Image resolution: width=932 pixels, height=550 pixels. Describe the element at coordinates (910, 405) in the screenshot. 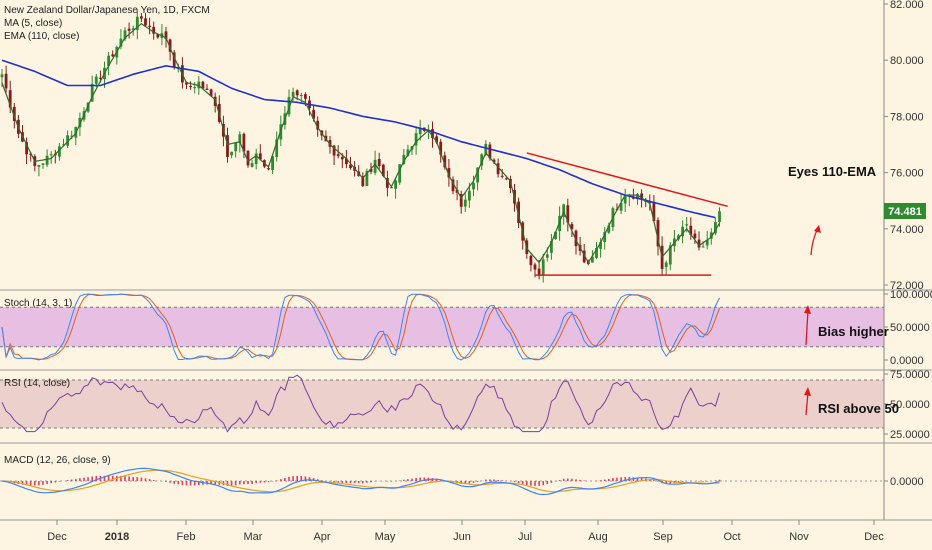

I see `rsi-tick-label-1: 50.0000` at that location.